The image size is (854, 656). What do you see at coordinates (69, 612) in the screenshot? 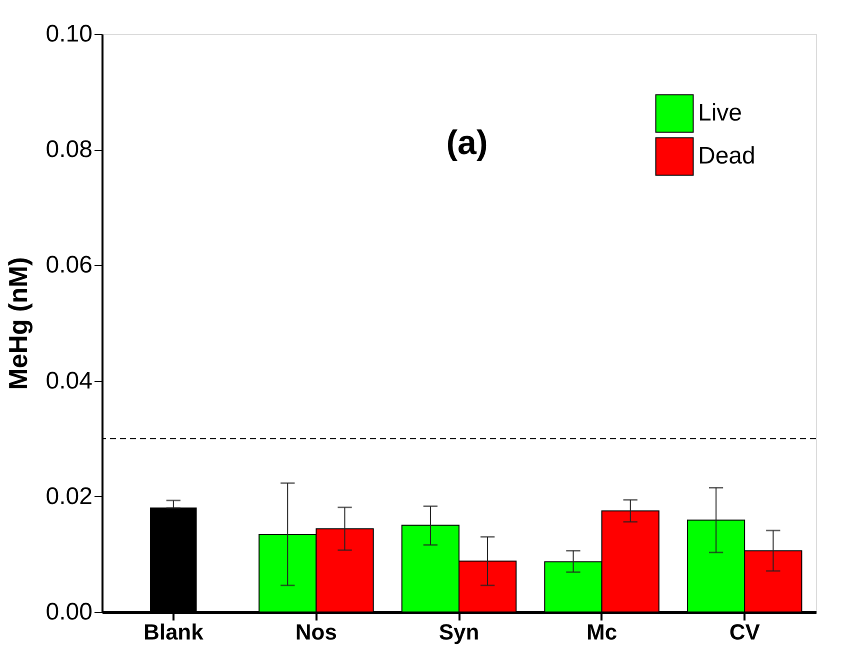
I see `y-tick-label: 0.00` at bounding box center [69, 612].